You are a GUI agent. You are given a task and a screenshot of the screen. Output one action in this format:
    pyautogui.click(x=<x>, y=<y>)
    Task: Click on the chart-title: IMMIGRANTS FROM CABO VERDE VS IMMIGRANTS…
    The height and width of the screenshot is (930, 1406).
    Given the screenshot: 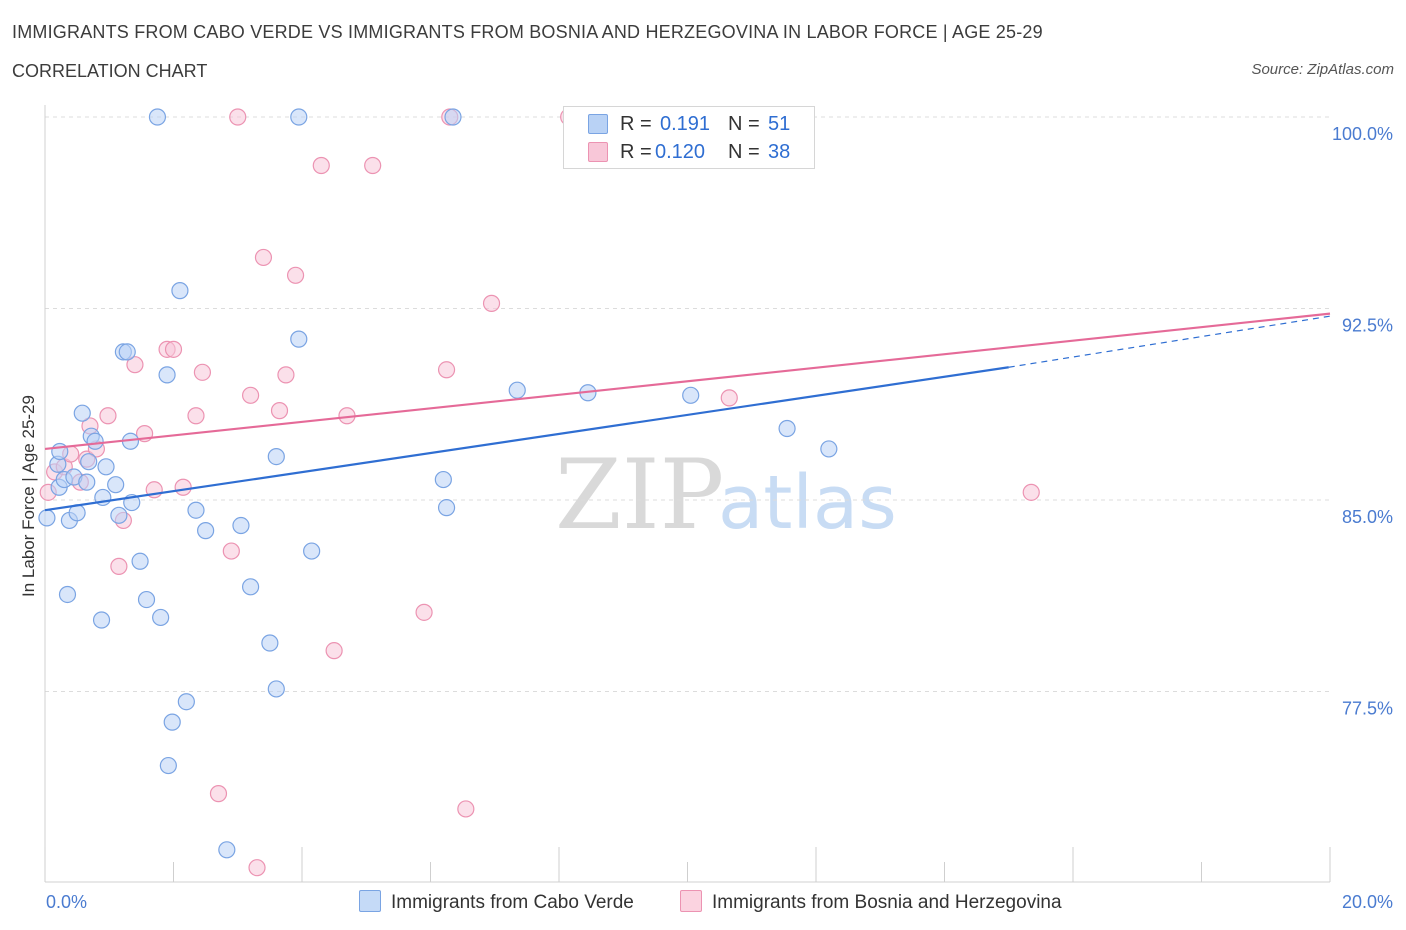 What is the action you would take?
    pyautogui.click(x=527, y=32)
    